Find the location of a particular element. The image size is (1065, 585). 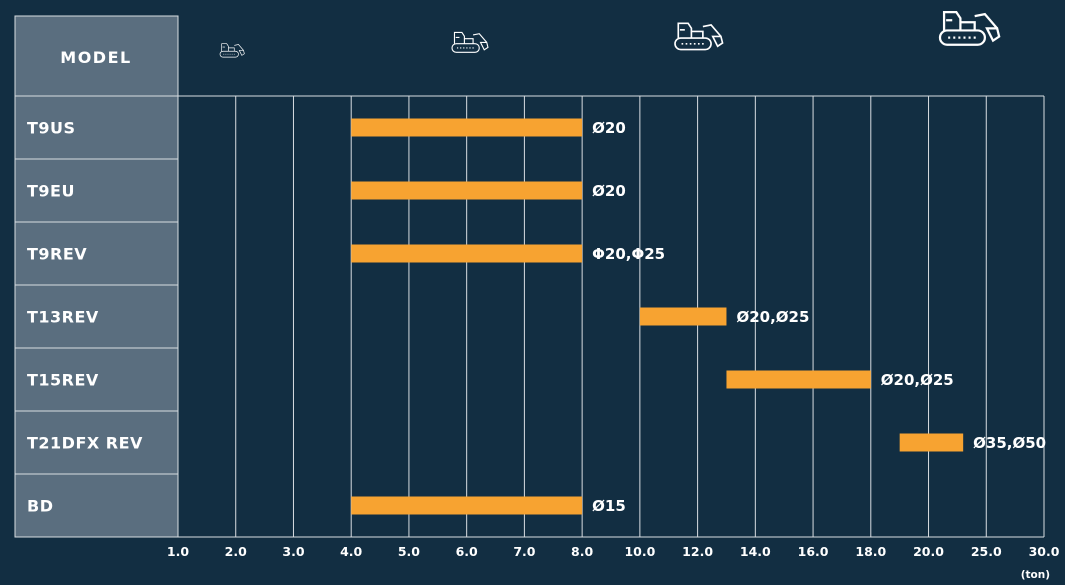

x-tick-label: 5.0 is located at coordinates (409, 551).